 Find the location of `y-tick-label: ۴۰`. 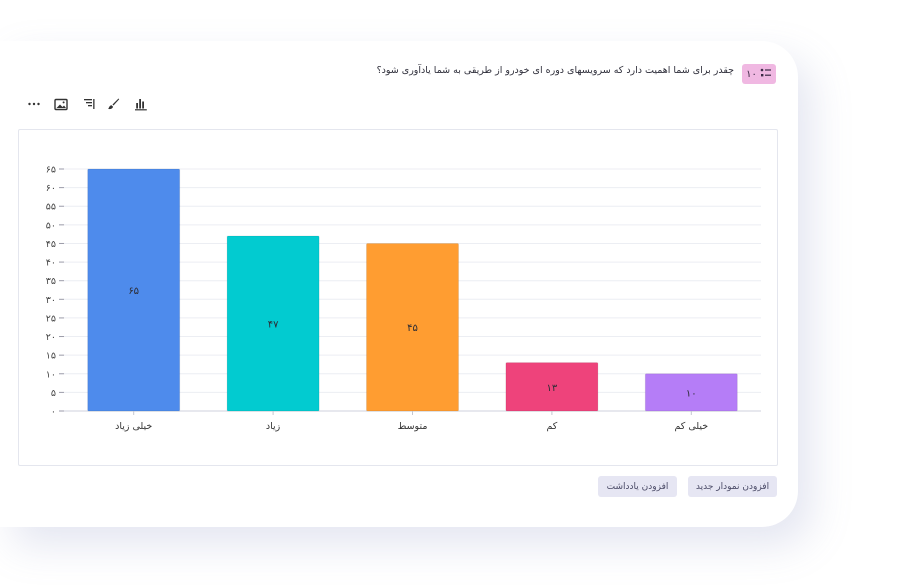

y-tick-label: ۴۰ is located at coordinates (51, 263).